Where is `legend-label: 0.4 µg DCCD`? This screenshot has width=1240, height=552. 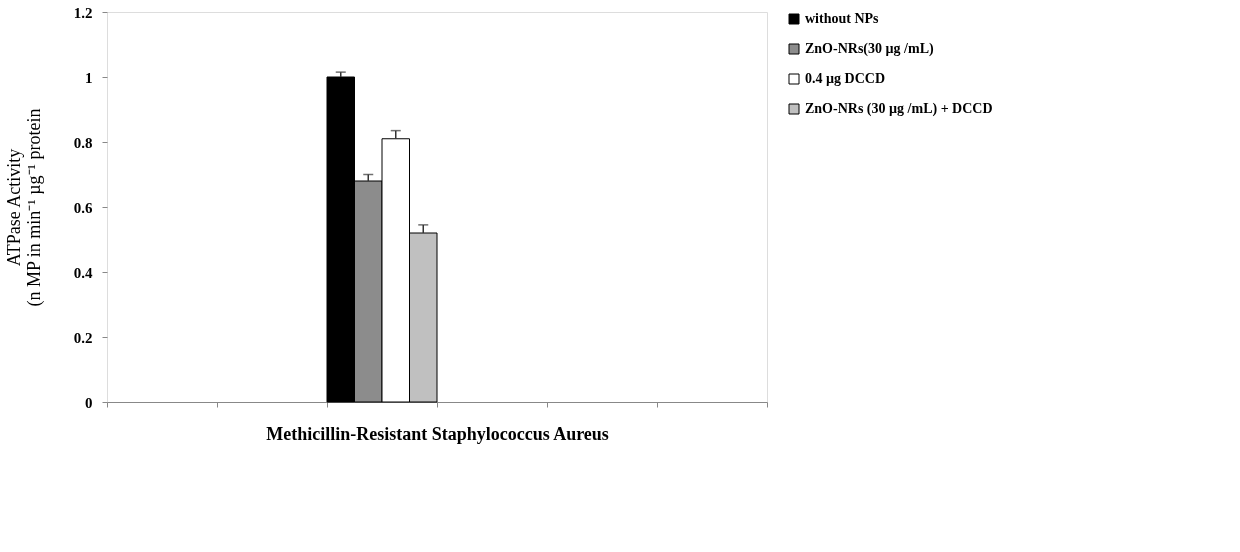
legend-label: 0.4 µg DCCD is located at coordinates (845, 78).